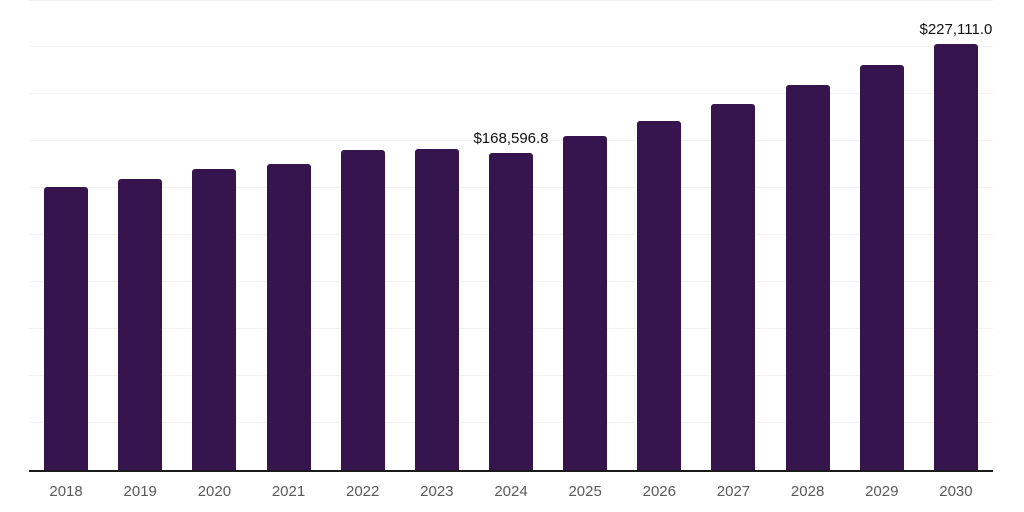  What do you see at coordinates (511, 491) in the screenshot?
I see `x-tick-label-2024: 2024` at bounding box center [511, 491].